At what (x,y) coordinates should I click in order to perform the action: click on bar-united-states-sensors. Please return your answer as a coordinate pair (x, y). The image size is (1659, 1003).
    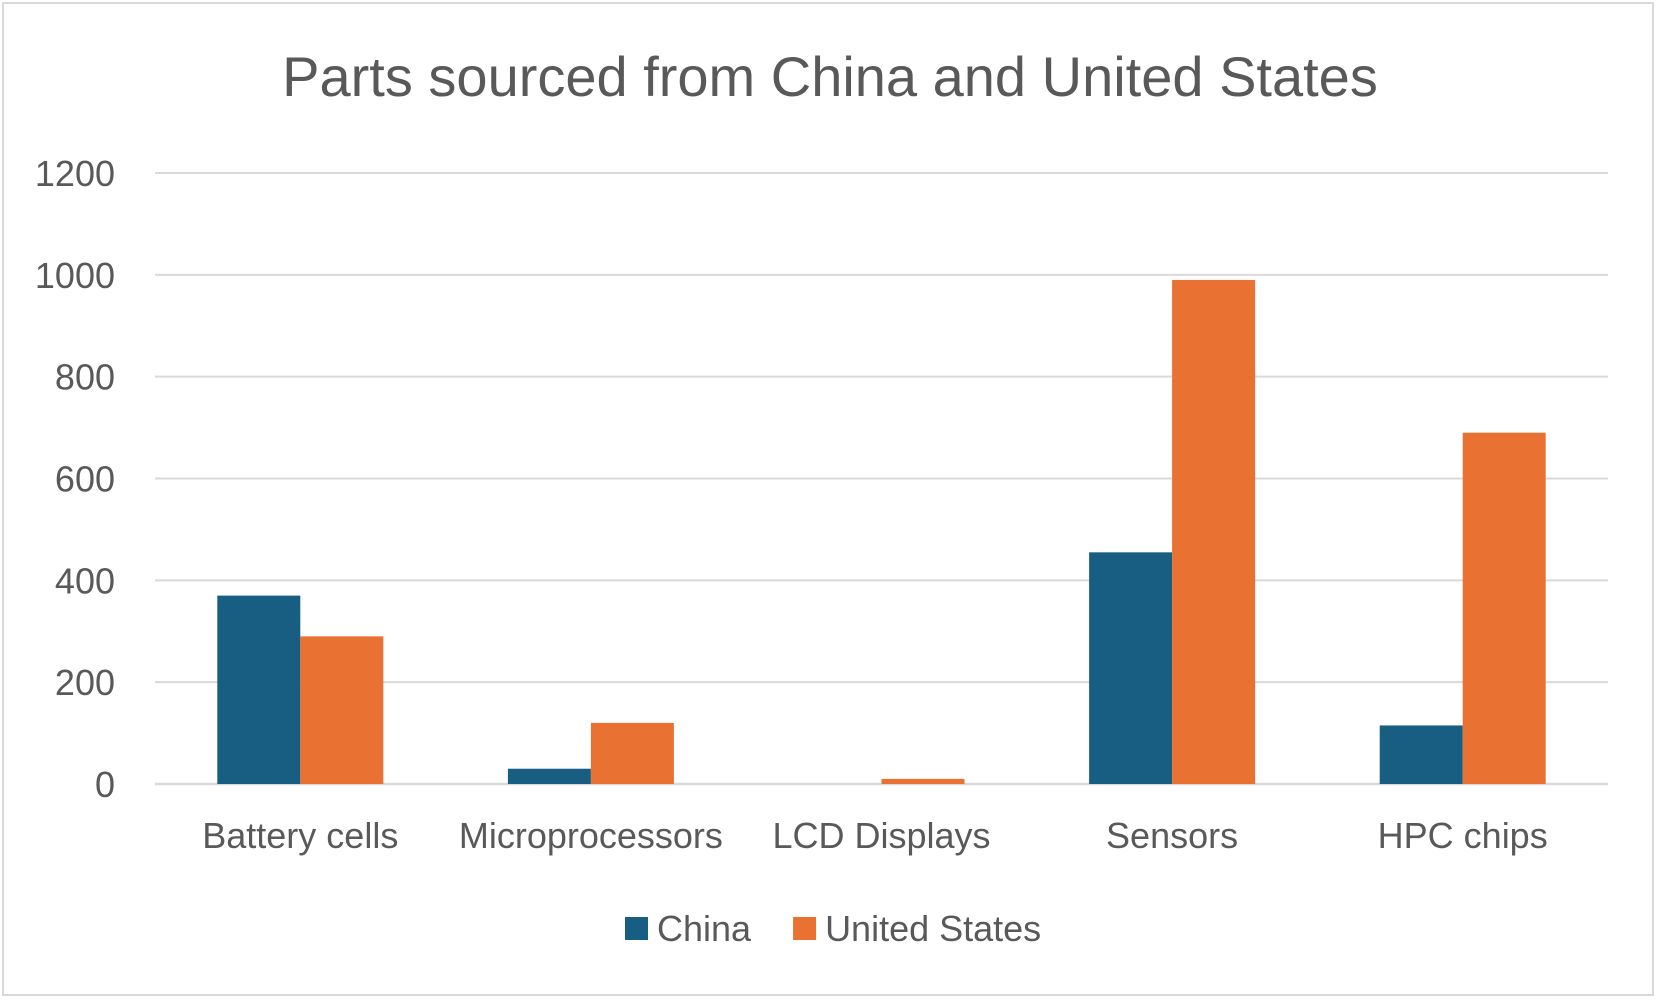
    Looking at the image, I should click on (1214, 531).